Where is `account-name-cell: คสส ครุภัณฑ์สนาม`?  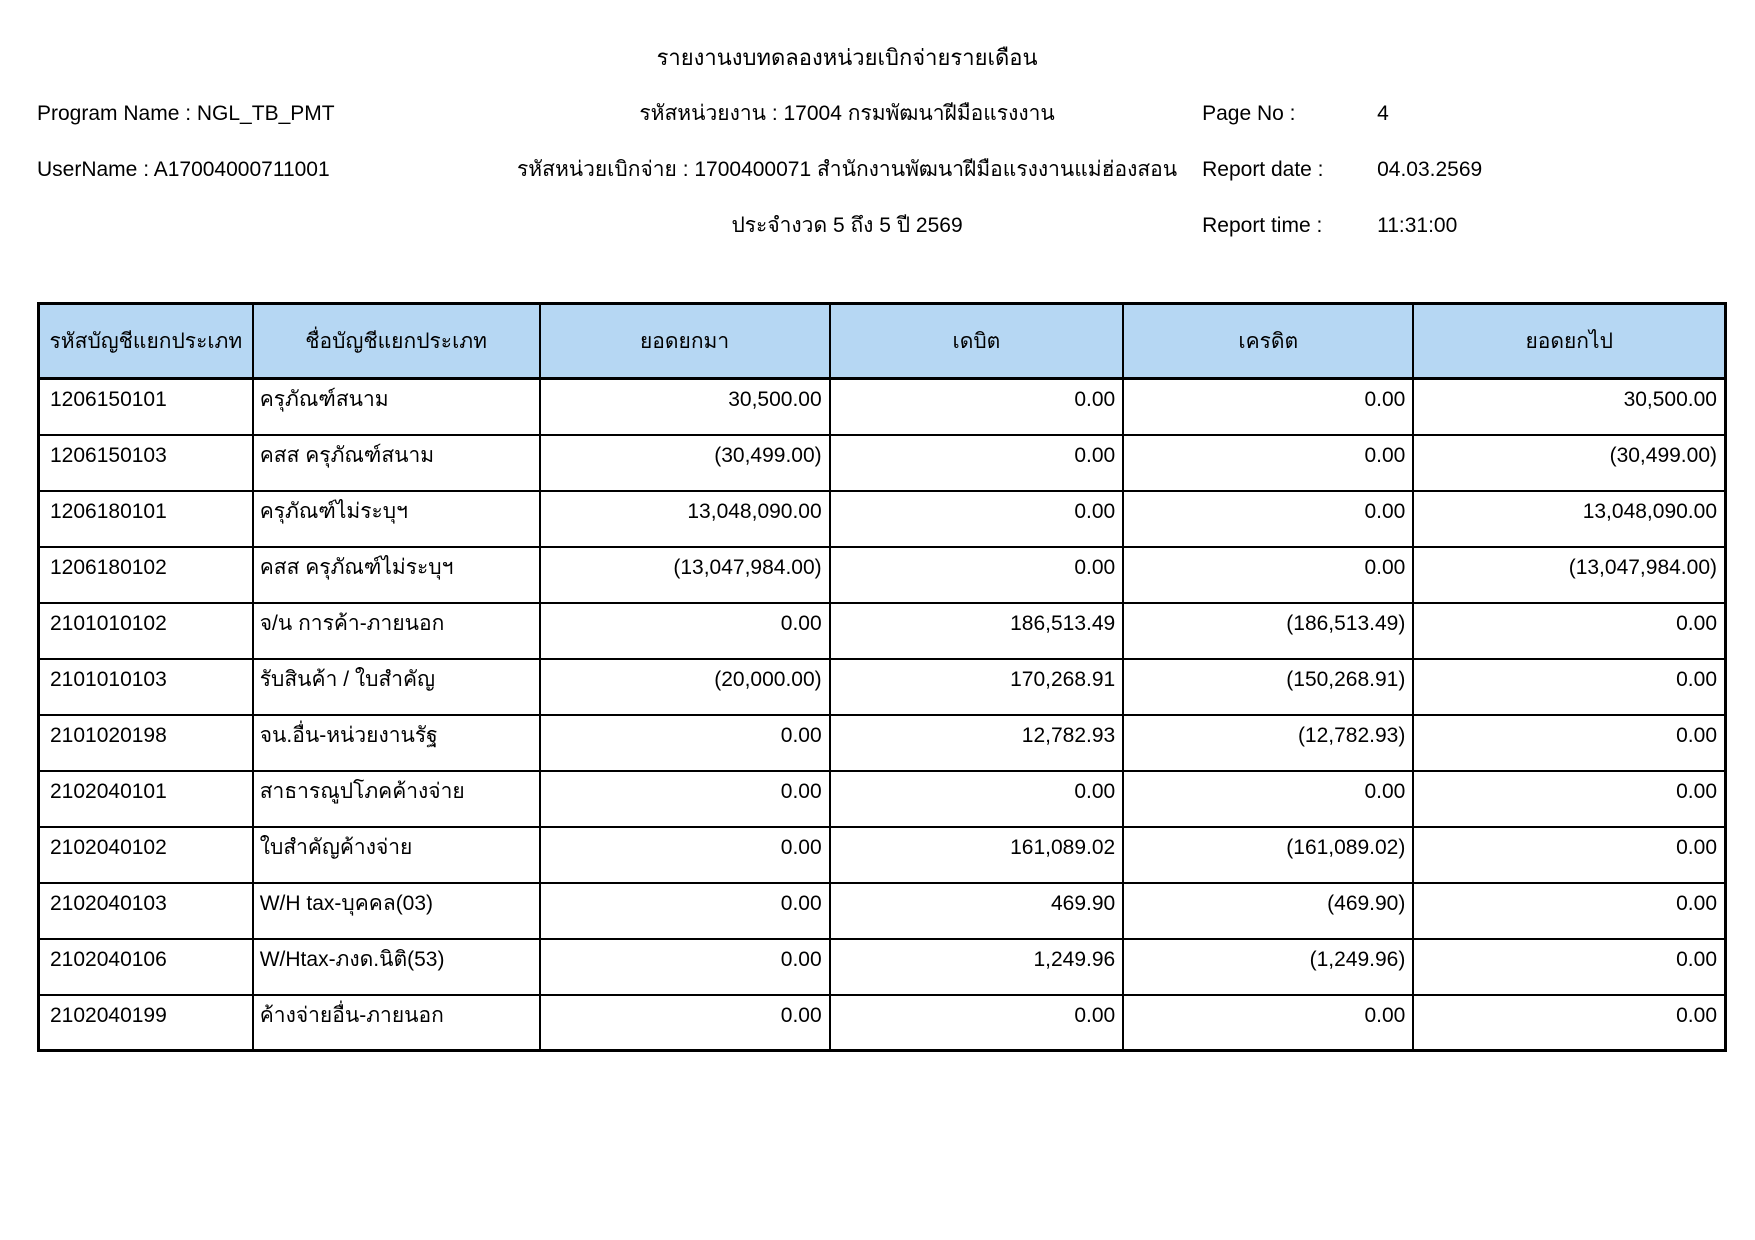
account-name-cell: คสส ครุภัณฑ์สนาม is located at coordinates (396, 462).